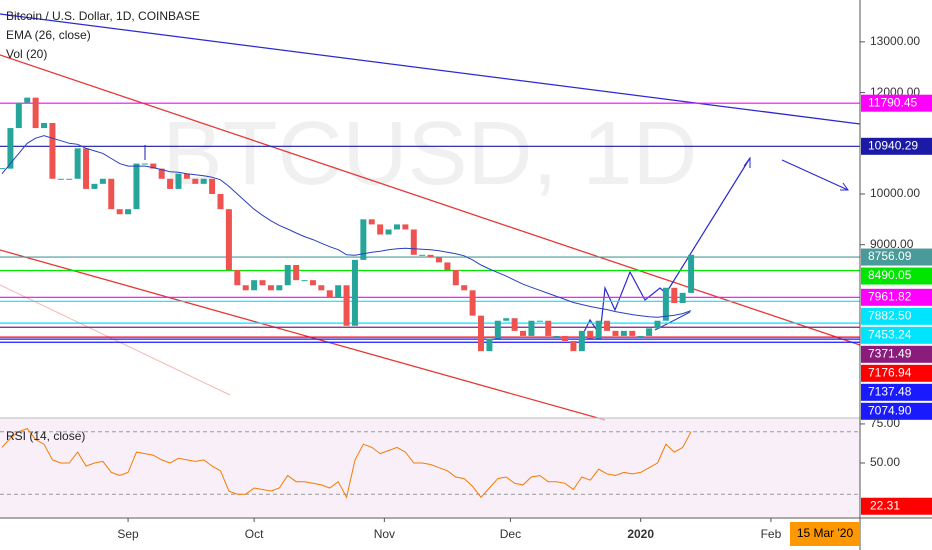  Describe the element at coordinates (771, 534) in the screenshot. I see `x-tick-label: Feb` at that location.